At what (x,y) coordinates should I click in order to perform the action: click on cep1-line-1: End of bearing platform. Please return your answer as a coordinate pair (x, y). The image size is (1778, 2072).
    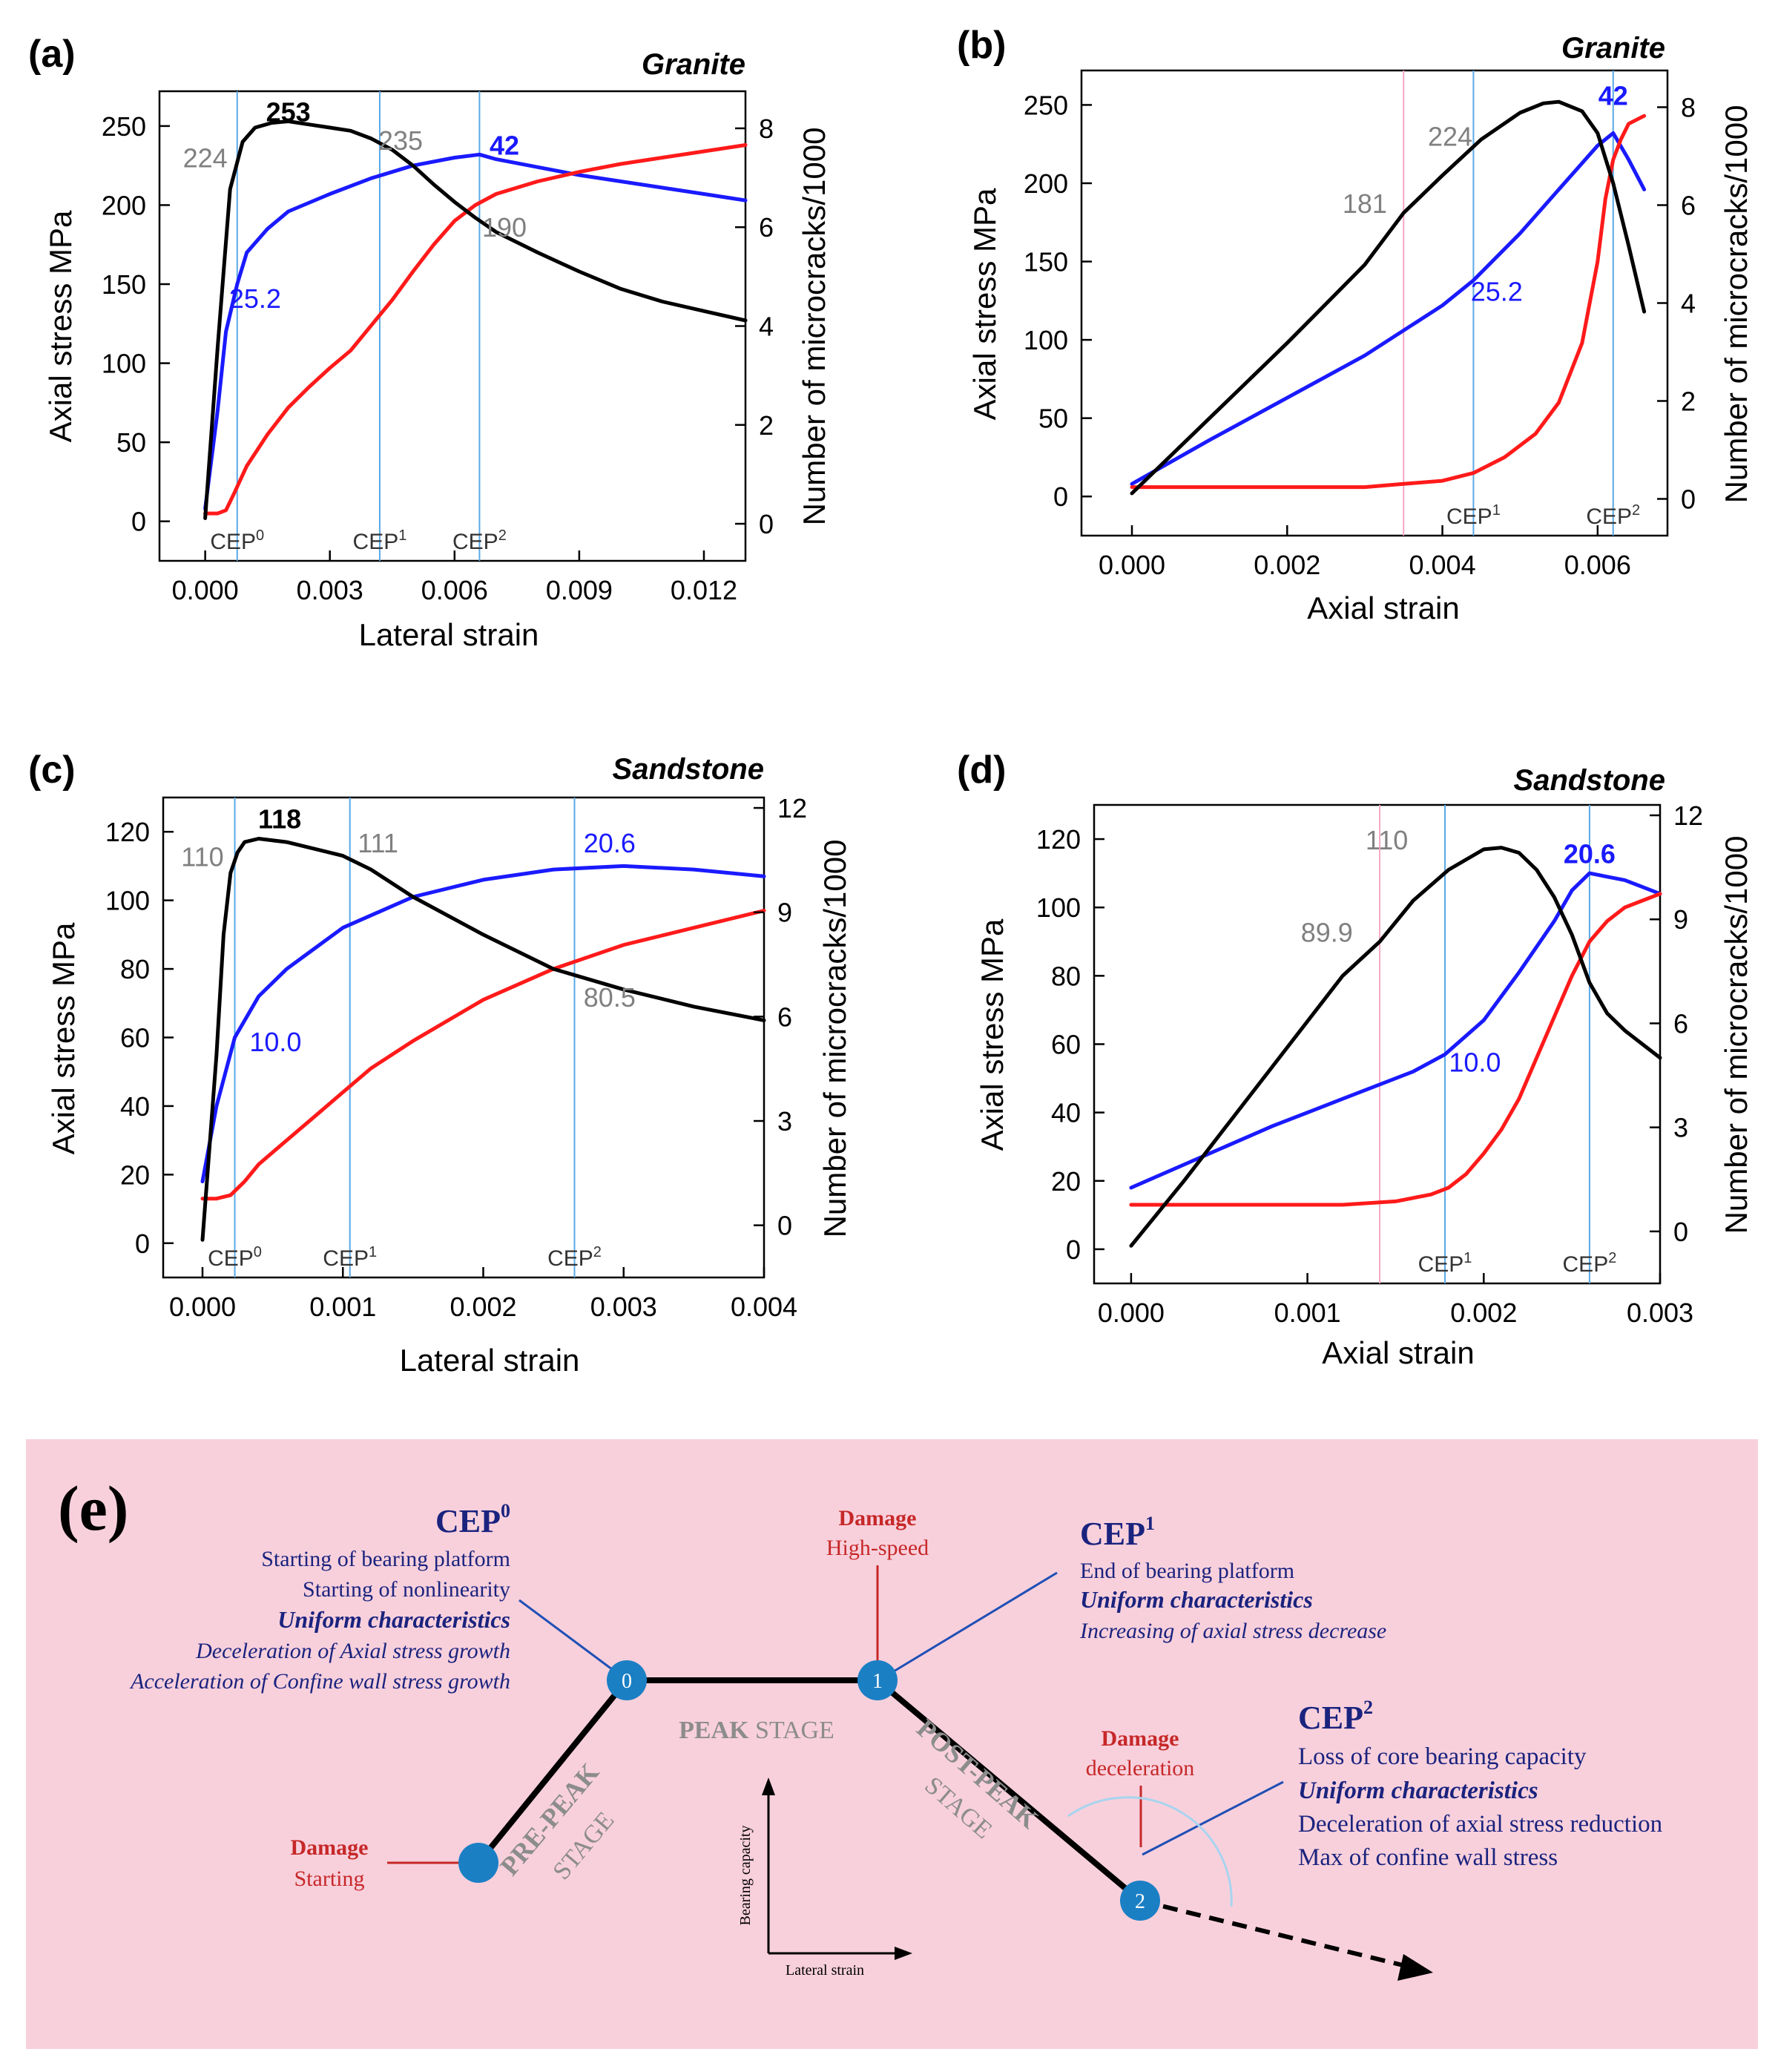
    Looking at the image, I should click on (1187, 1571).